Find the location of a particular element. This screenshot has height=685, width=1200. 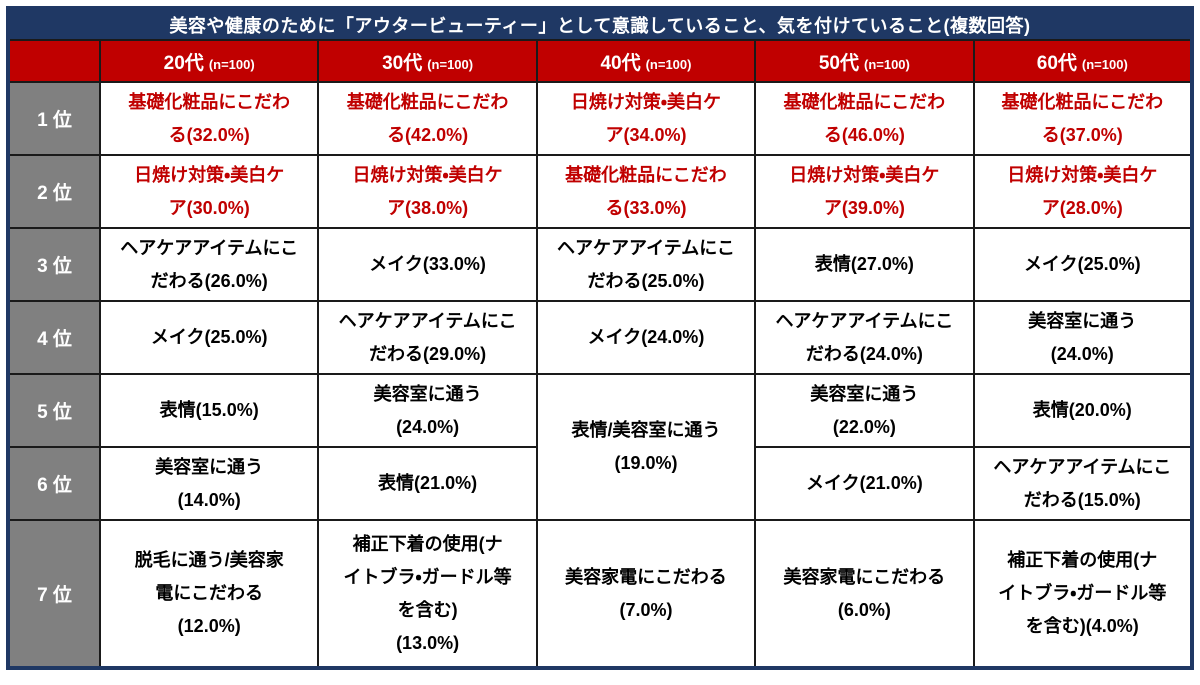

data-cell: メイク(24.0%) is located at coordinates (646, 337).